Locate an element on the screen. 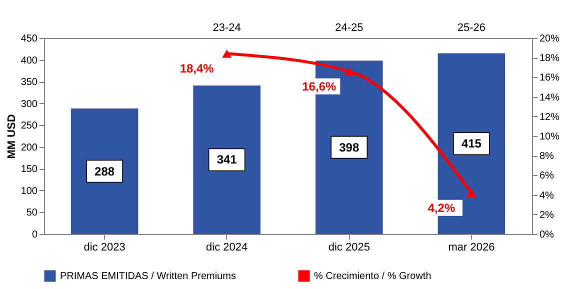 This screenshot has width=565, height=289. y-tick-label: 300 is located at coordinates (29, 104).